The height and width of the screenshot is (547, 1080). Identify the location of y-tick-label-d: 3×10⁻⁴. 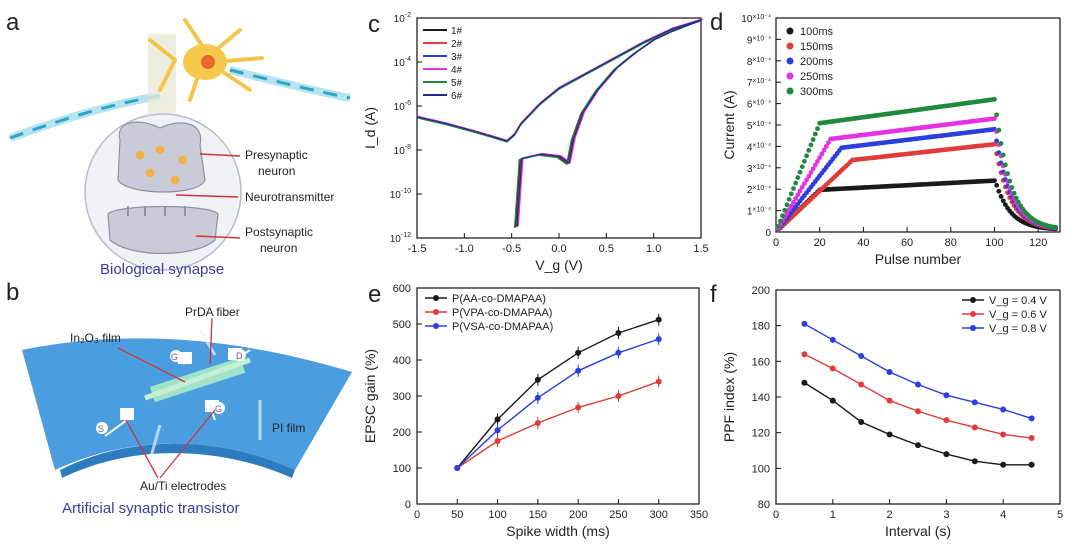
(759, 169).